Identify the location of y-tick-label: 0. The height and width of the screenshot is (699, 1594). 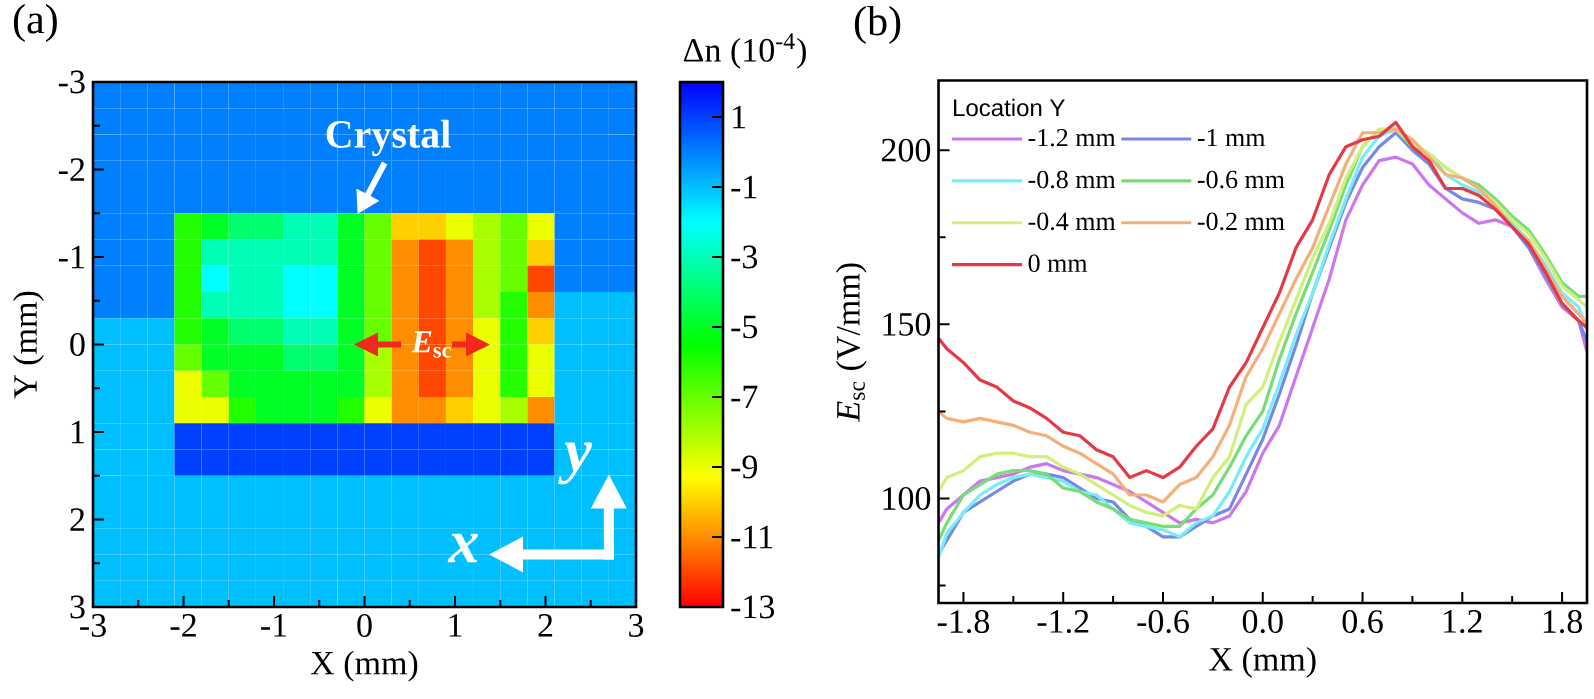
(77, 344).